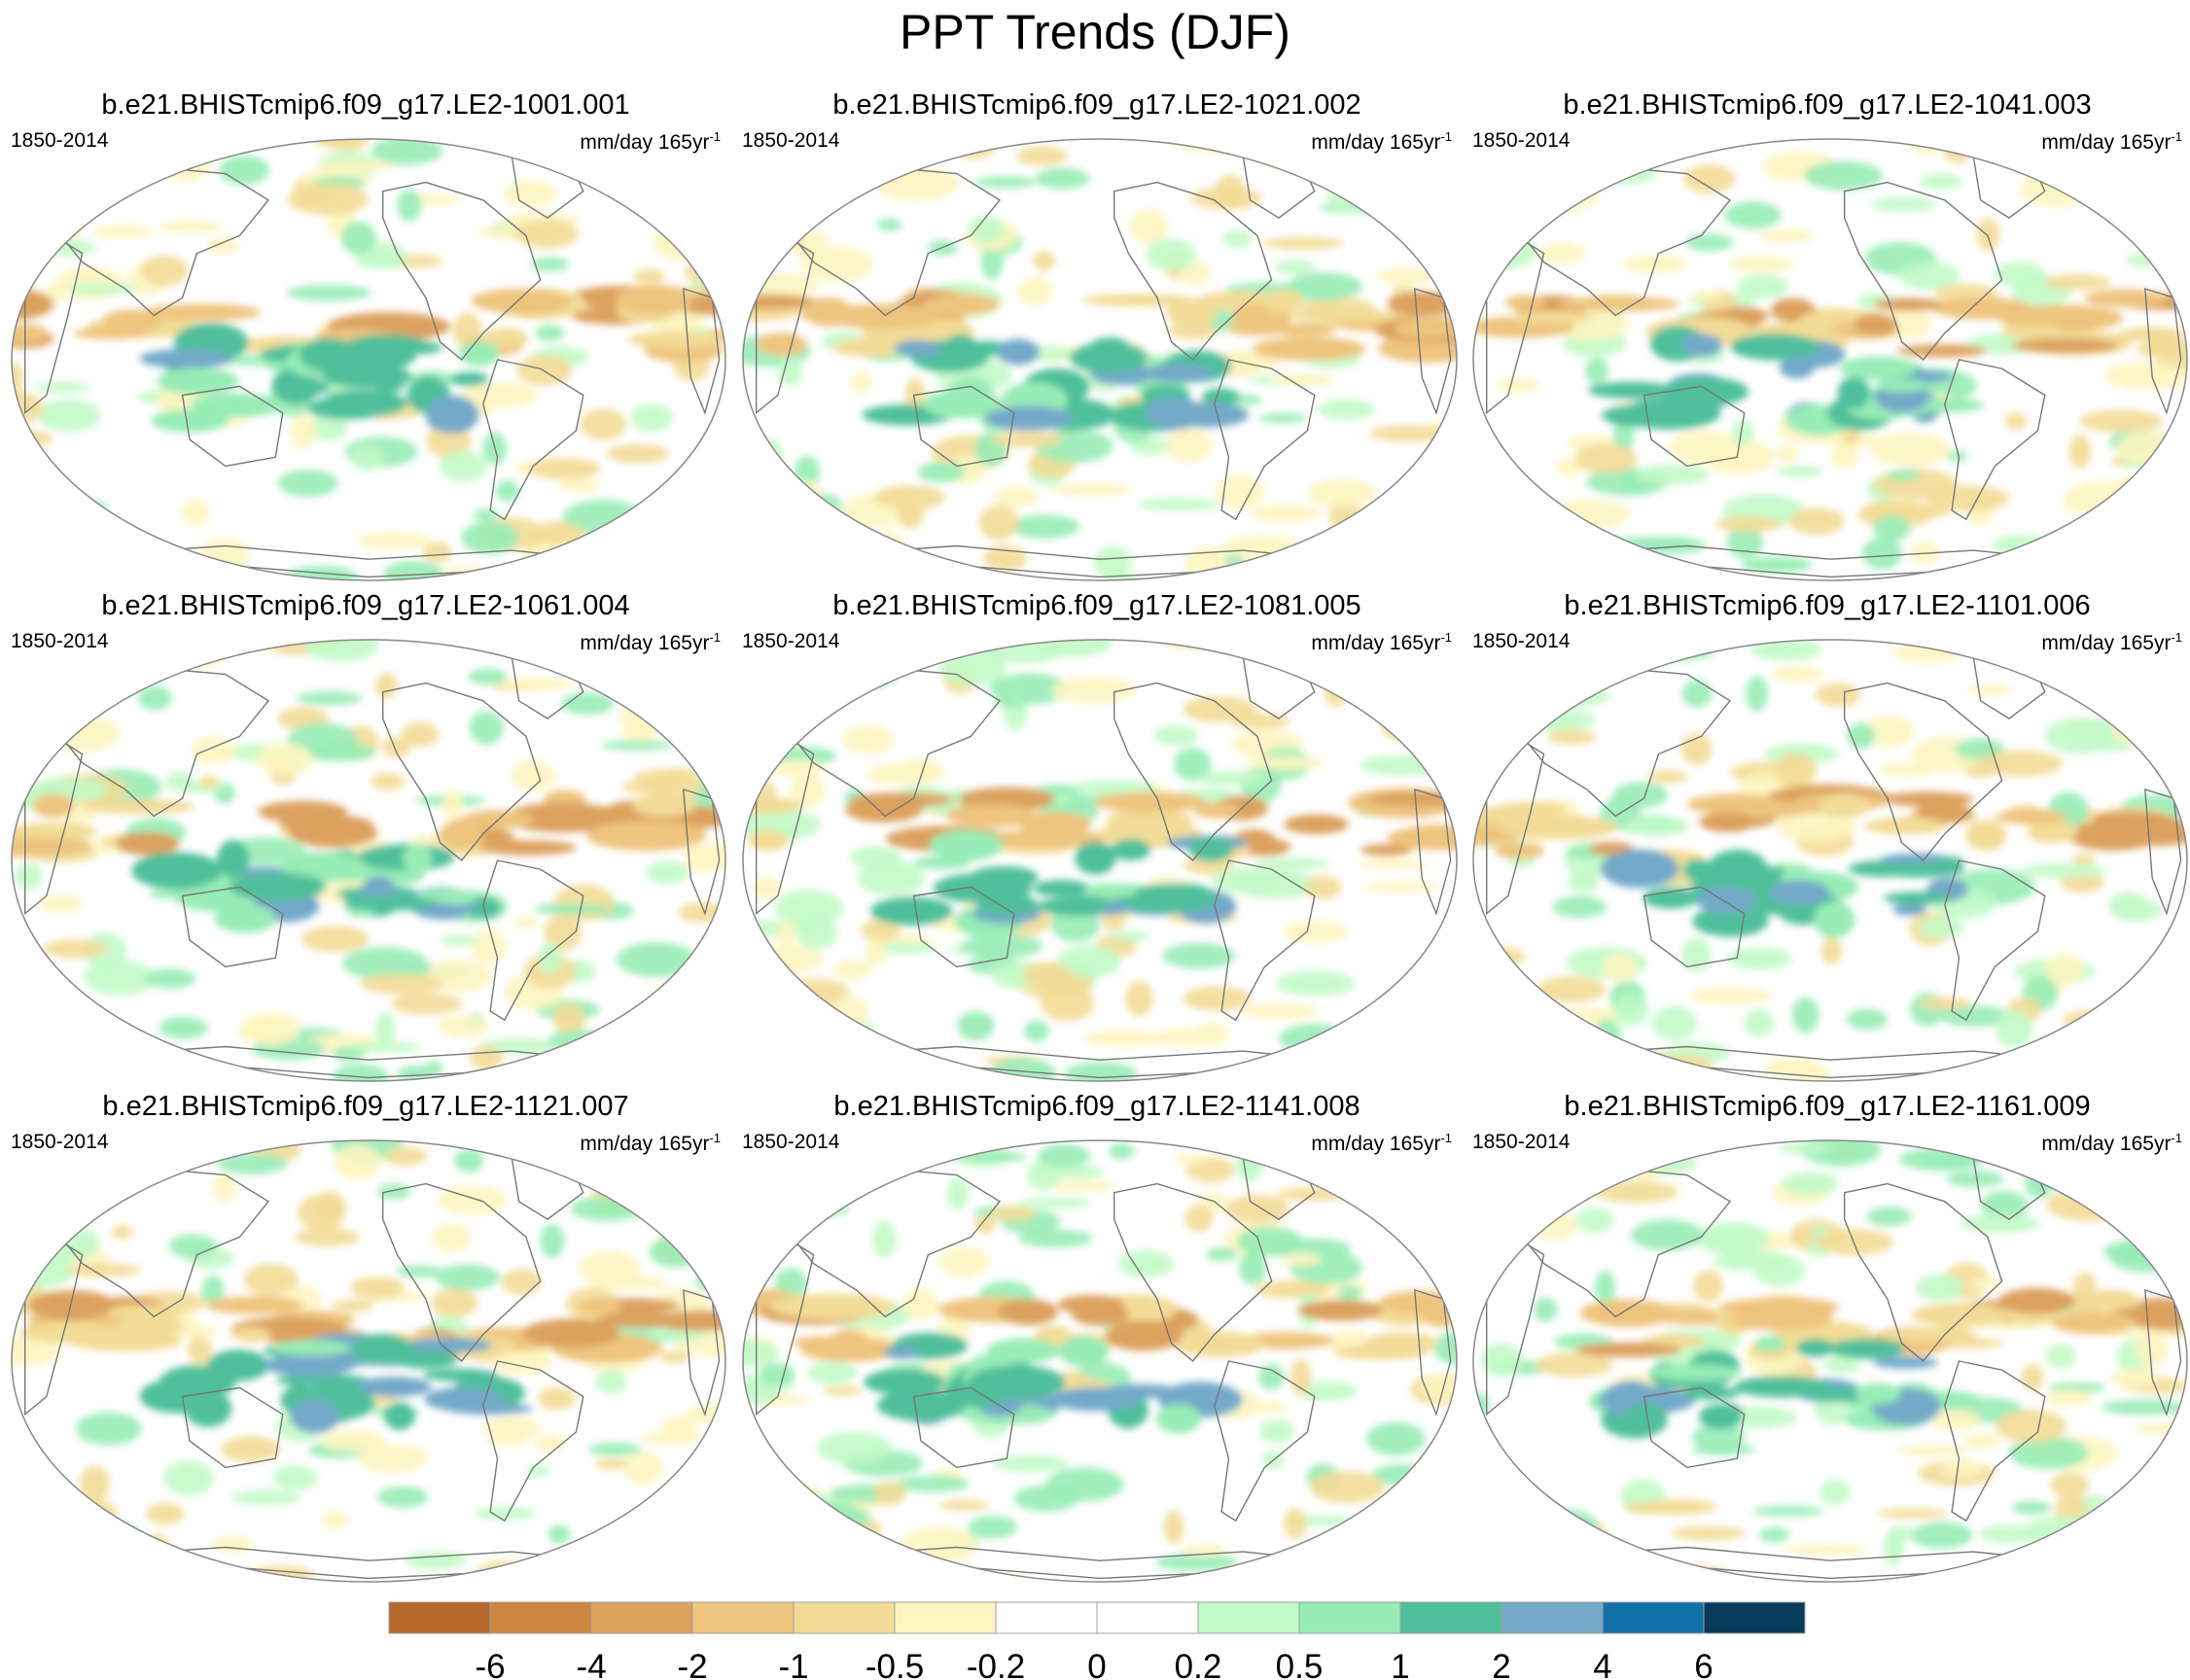 The width and height of the screenshot is (2190, 1680). I want to click on colorbar-label: 0, so click(1096, 1664).